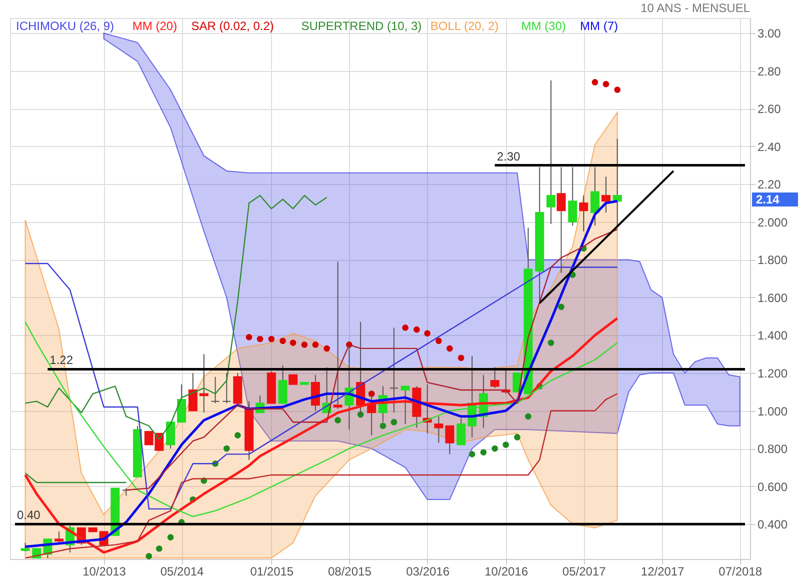 This screenshot has height=580, width=800. What do you see at coordinates (773, 260) in the screenshot?
I see `y-tick-label: 1.800` at bounding box center [773, 260].